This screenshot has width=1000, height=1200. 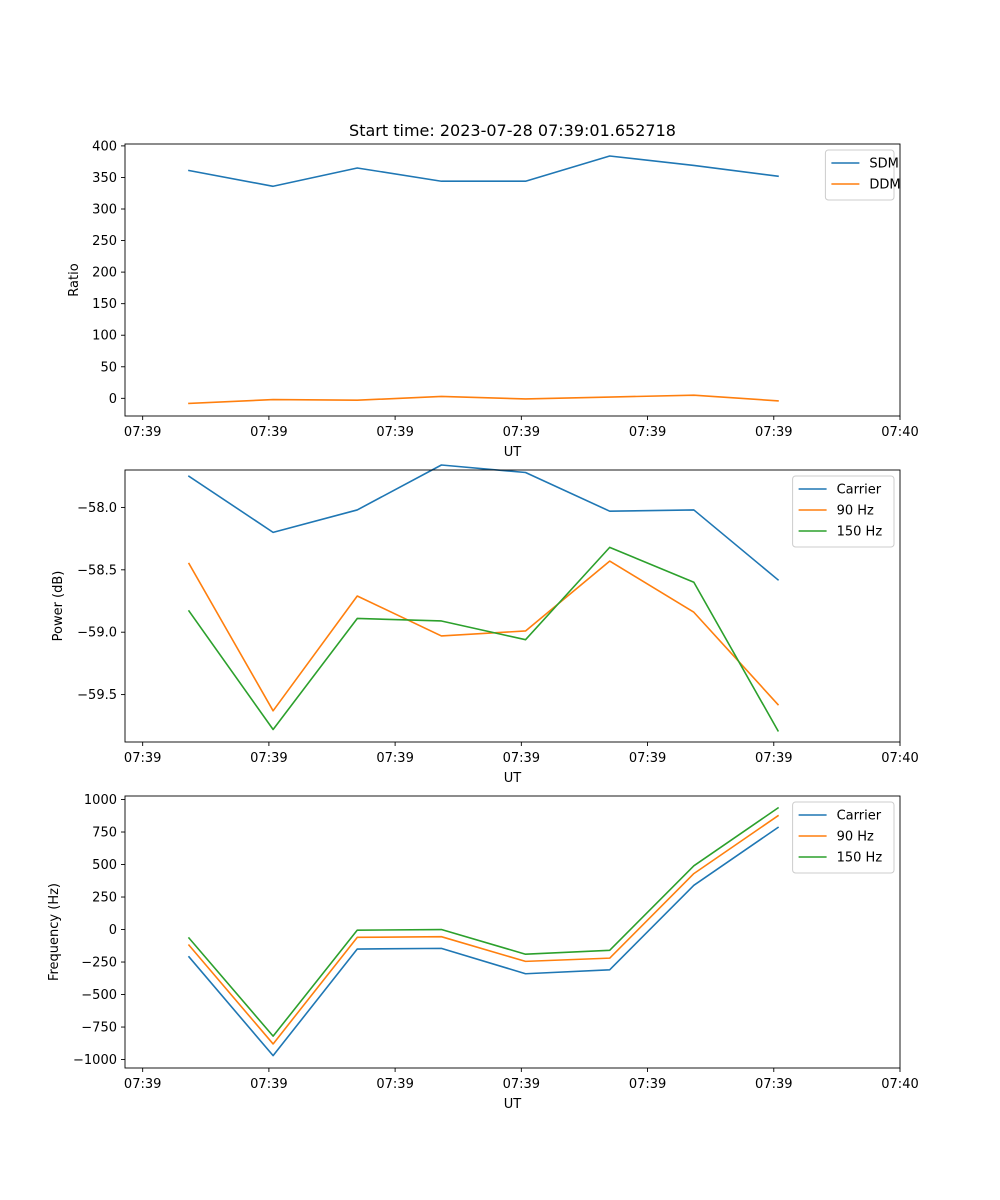 What do you see at coordinates (104, 304) in the screenshot?
I see `y-tick-label: 150` at bounding box center [104, 304].